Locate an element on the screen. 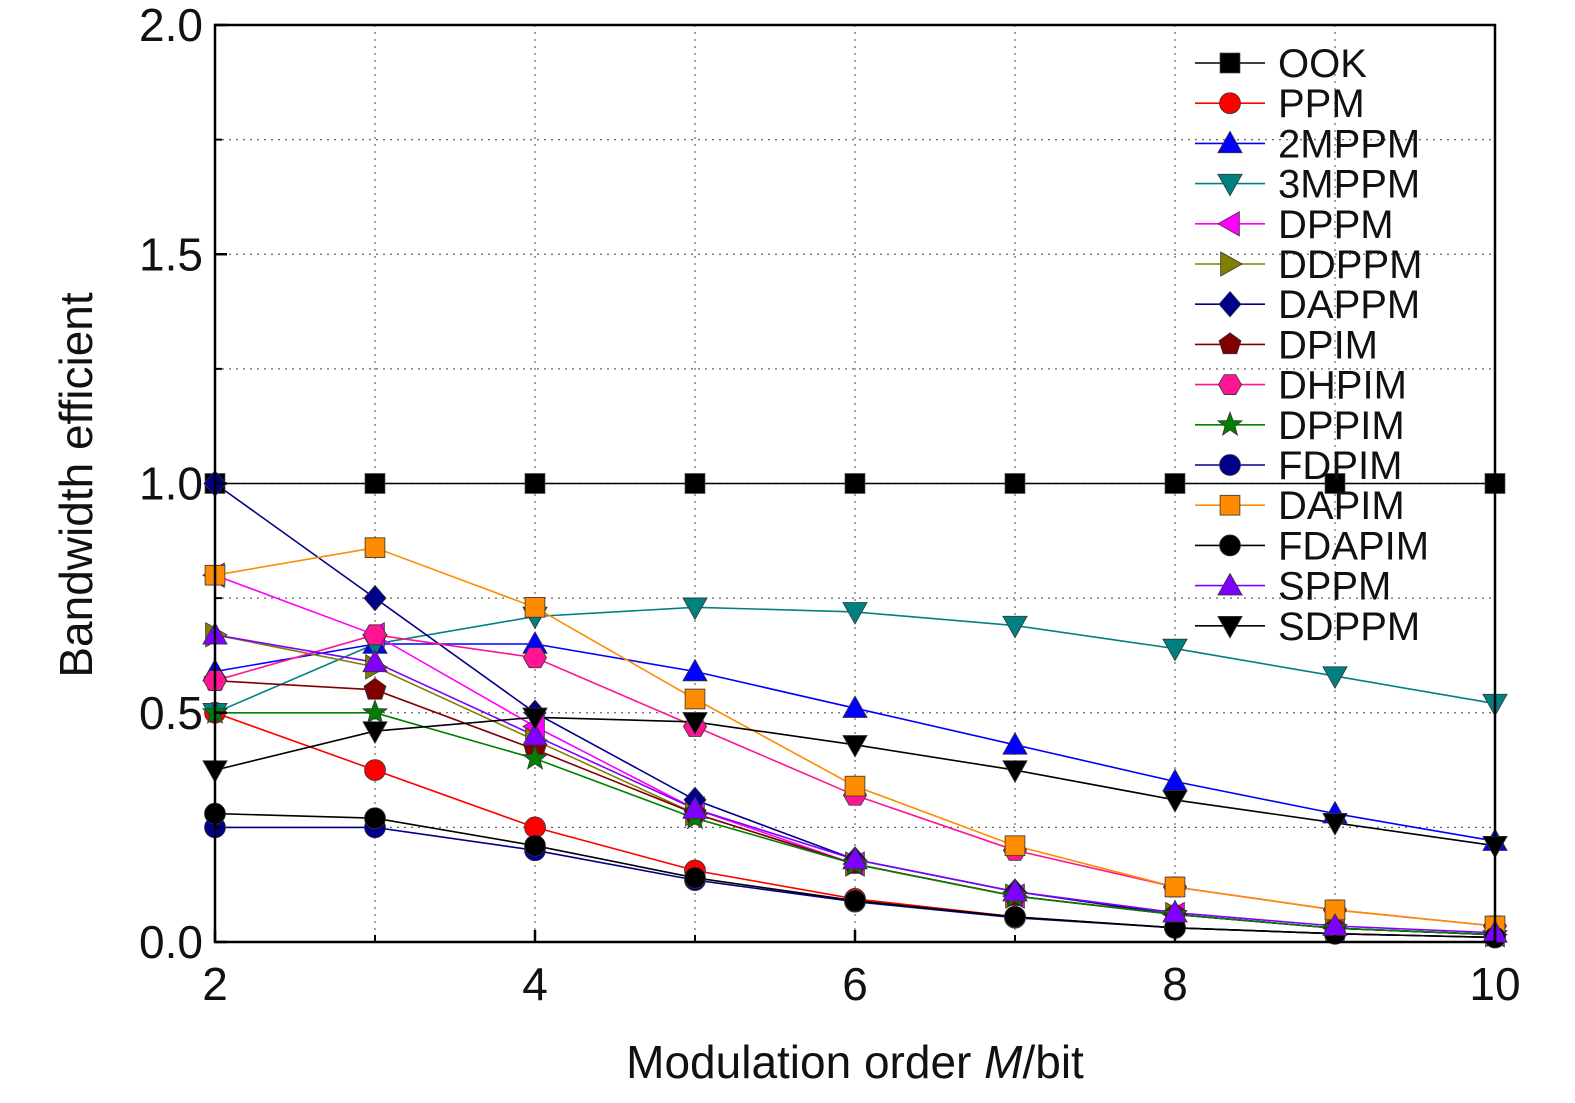  data-point-dappm is located at coordinates (375, 598).